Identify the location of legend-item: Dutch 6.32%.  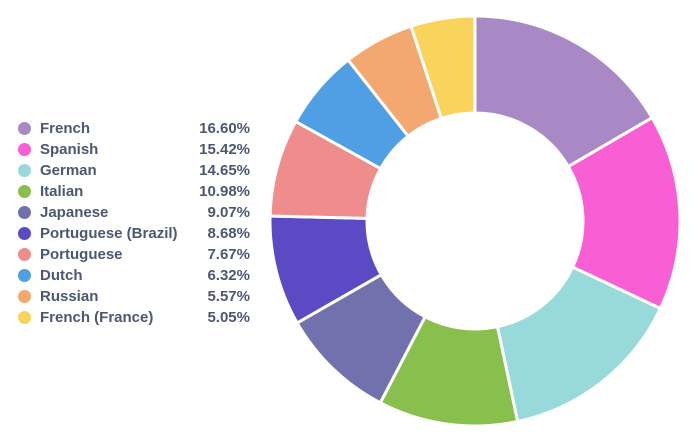
(134, 275).